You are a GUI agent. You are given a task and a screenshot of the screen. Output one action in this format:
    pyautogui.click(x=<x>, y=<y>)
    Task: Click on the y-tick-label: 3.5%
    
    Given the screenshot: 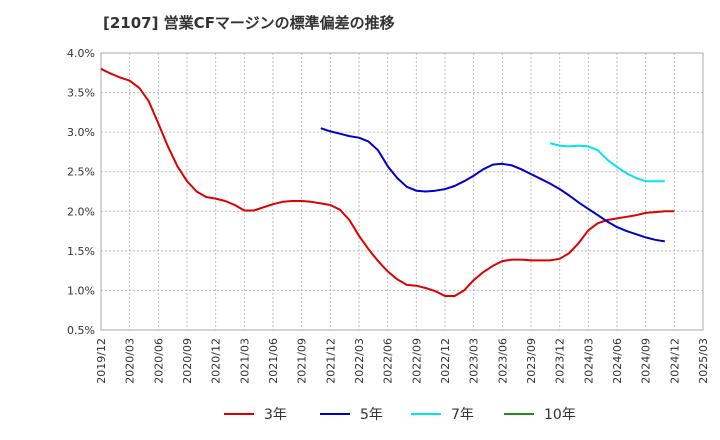 What is the action you would take?
    pyautogui.click(x=81, y=93)
    